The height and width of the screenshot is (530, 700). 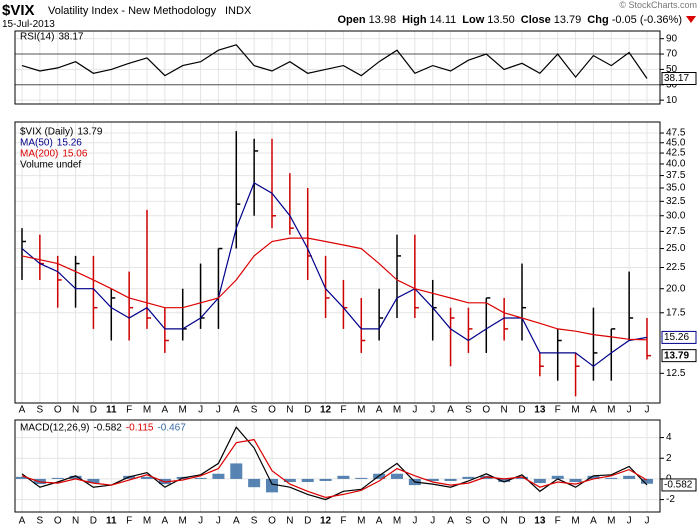 What do you see at coordinates (50, 165) in the screenshot?
I see `legend-label: Volume undef` at bounding box center [50, 165].